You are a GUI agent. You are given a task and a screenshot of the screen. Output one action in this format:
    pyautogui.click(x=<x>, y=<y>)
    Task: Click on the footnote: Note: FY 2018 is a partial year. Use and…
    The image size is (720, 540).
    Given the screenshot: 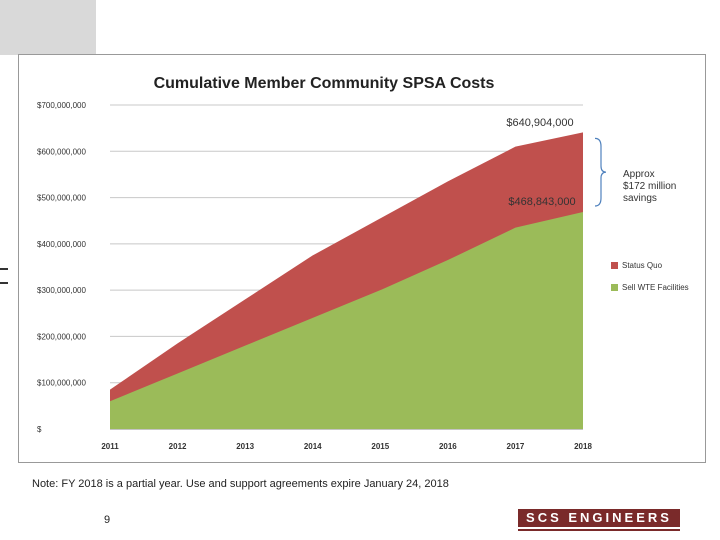 What is the action you would take?
    pyautogui.click(x=240, y=484)
    